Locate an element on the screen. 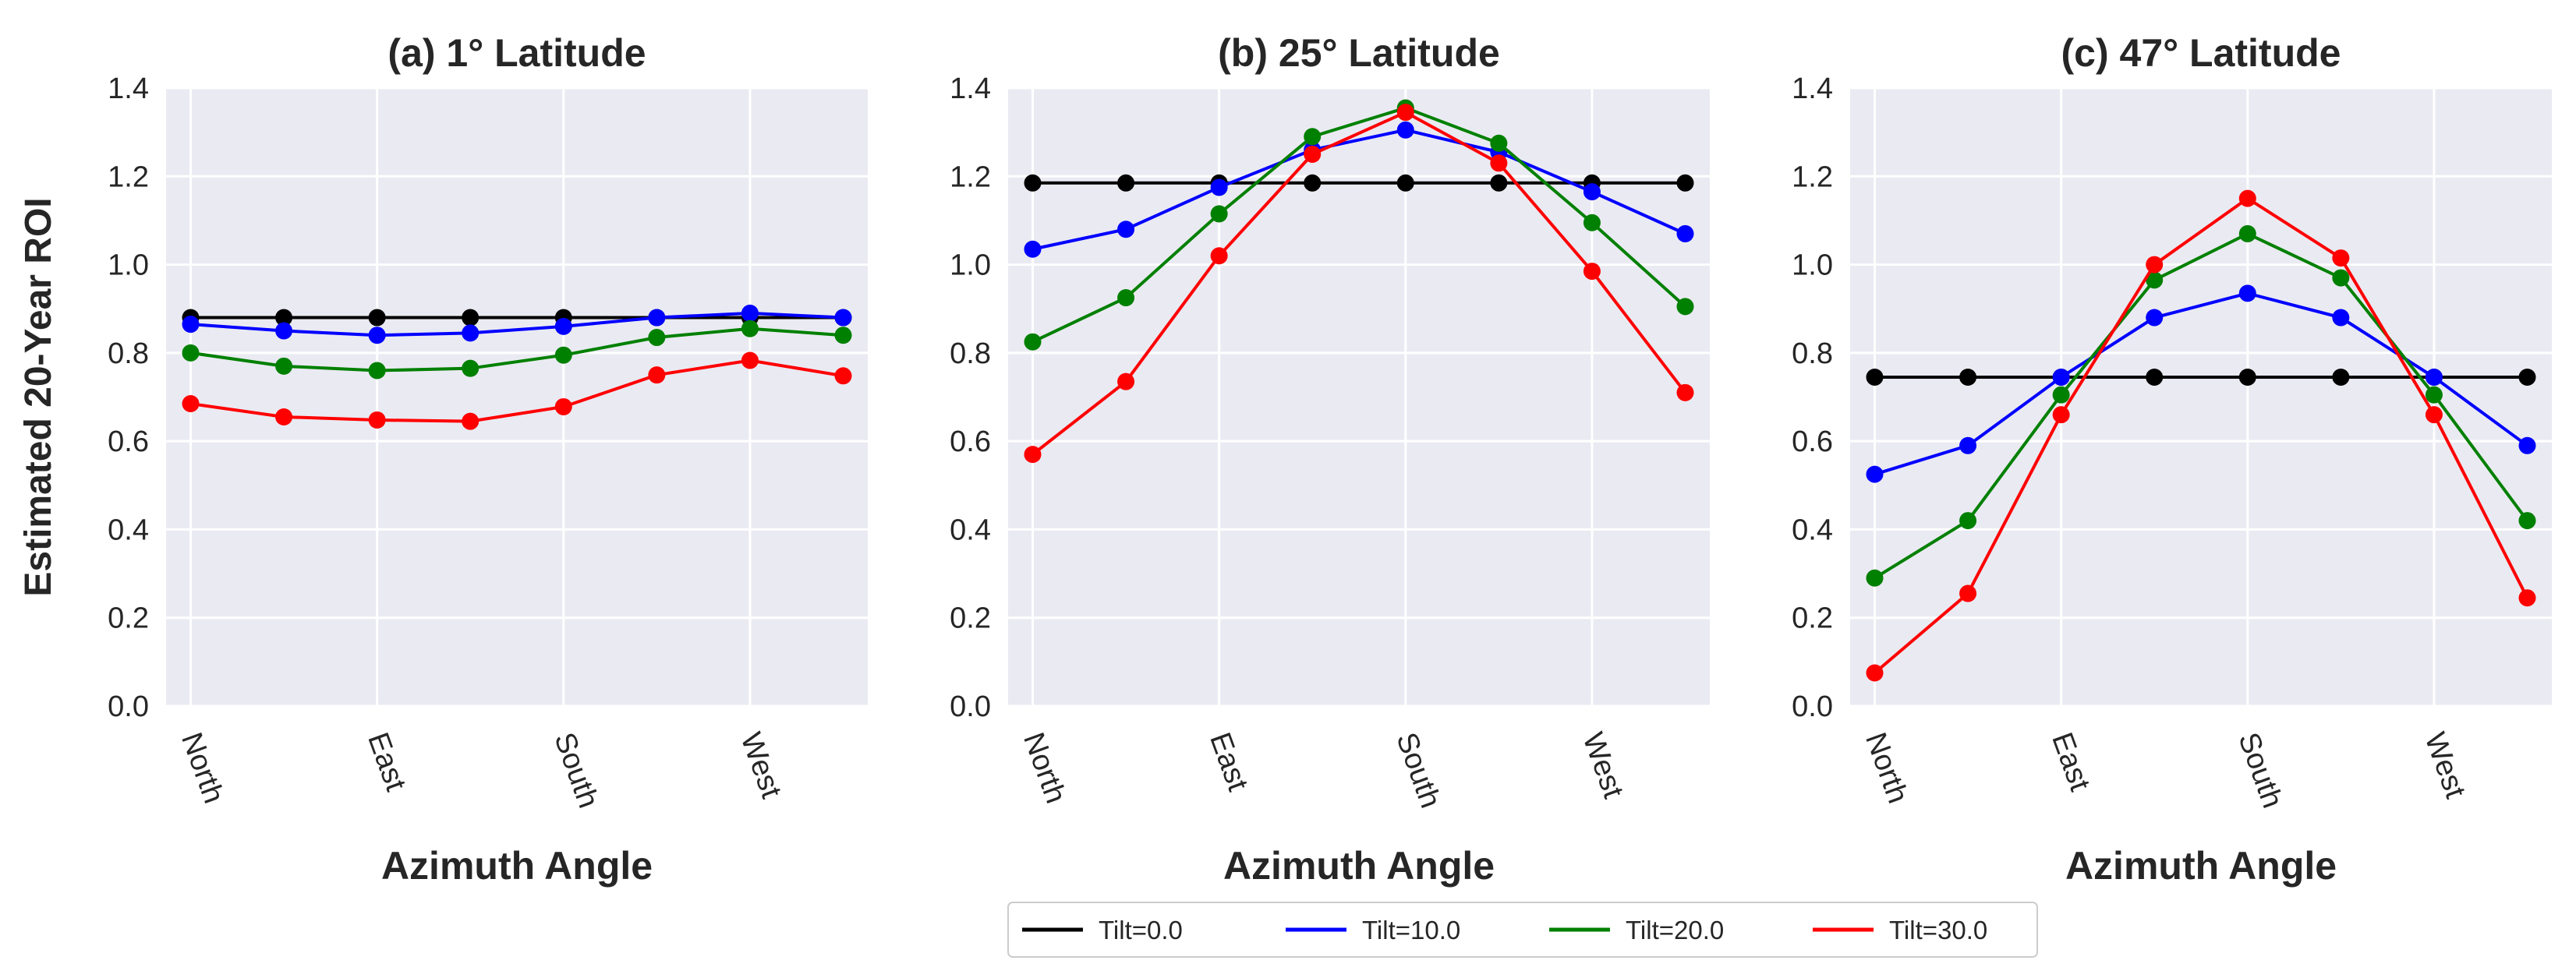 The image size is (2576, 978). legend-frame is located at coordinates (1522, 930).